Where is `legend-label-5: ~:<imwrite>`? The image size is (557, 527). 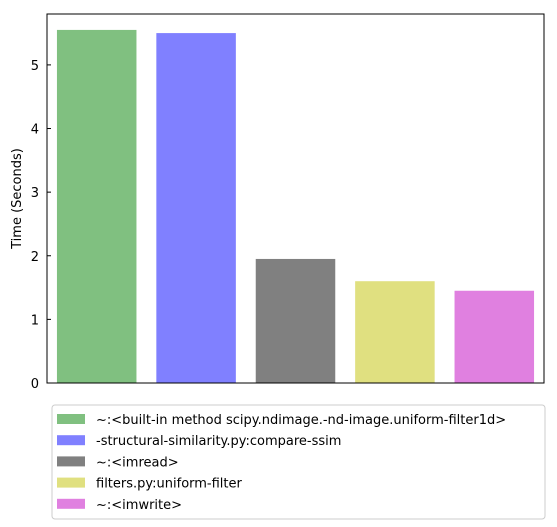 legend-label-5: ~:<imwrite> is located at coordinates (139, 505).